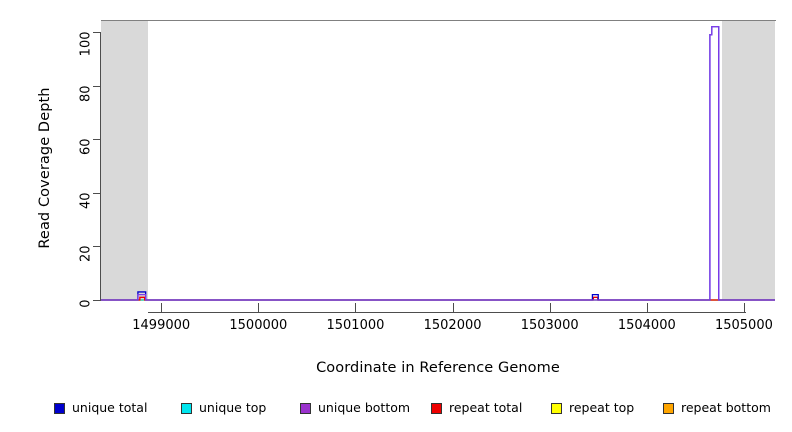 This screenshot has height=432, width=792. I want to click on x-tick-label: 1505000, so click(743, 325).